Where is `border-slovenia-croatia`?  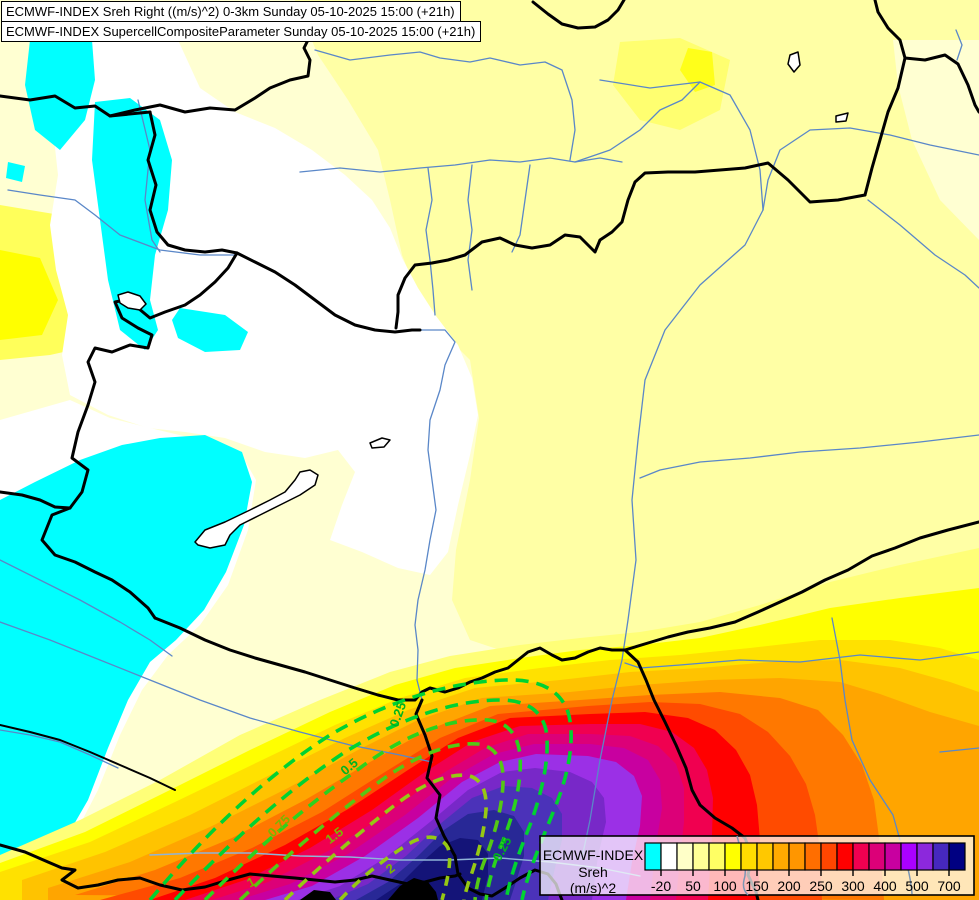 border-slovenia-croatia is located at coordinates (88, 757).